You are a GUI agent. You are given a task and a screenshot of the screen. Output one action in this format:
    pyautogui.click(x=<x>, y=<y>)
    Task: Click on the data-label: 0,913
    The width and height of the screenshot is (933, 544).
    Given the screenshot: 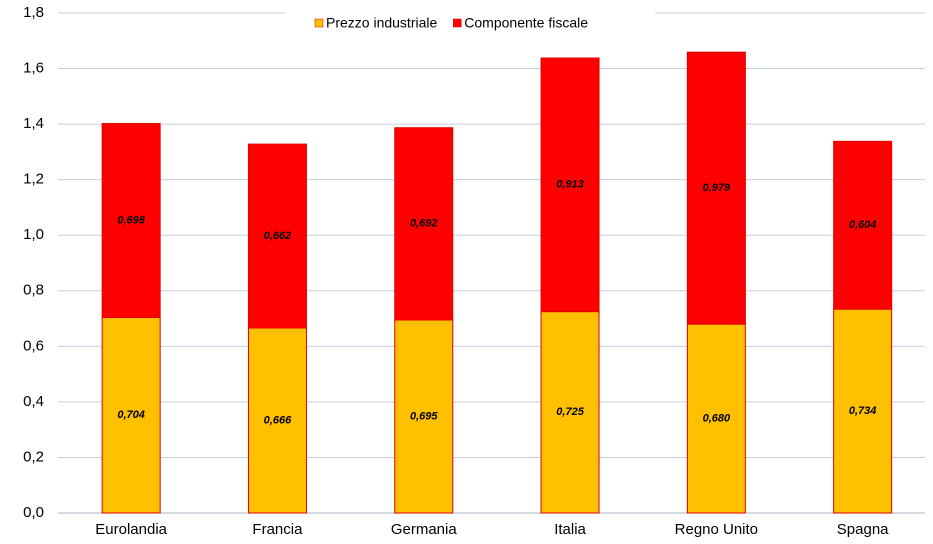 What is the action you would take?
    pyautogui.click(x=570, y=185)
    